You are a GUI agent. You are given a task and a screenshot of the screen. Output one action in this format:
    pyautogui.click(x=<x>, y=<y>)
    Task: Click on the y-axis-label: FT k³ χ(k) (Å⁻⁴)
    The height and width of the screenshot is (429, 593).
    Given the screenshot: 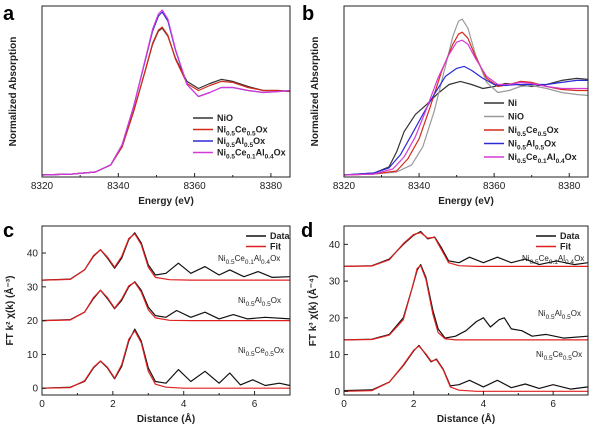 What is the action you would take?
    pyautogui.click(x=312, y=311)
    